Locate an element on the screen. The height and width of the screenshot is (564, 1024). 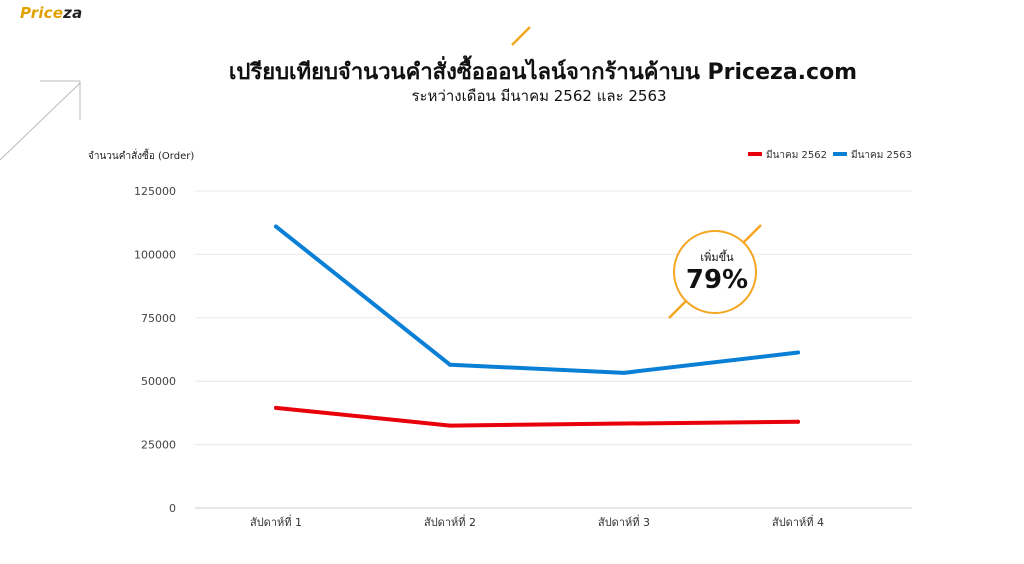
legend-label-2: มีนาคม 2563 is located at coordinates (881, 155).